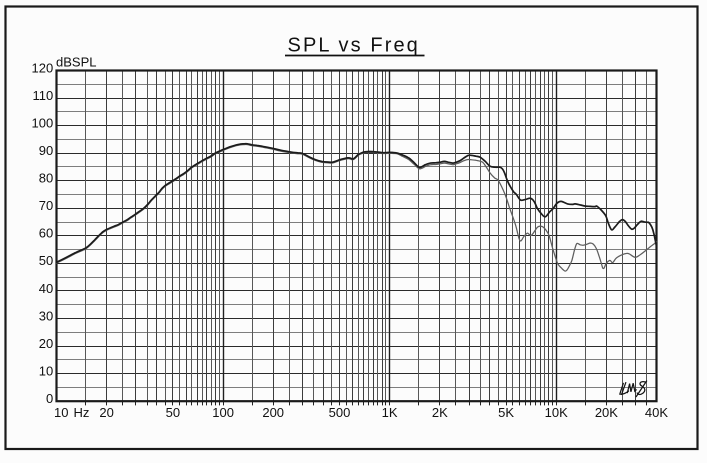  I want to click on svg-text: 200, so click(273, 412).